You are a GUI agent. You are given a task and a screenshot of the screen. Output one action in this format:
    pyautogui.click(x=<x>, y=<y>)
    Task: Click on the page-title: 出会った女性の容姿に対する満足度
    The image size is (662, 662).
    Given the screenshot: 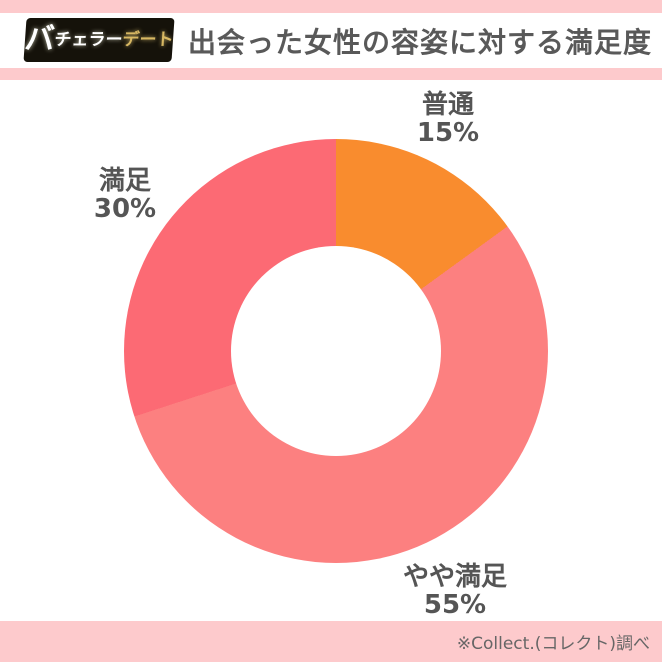 What is the action you would take?
    pyautogui.click(x=420, y=42)
    